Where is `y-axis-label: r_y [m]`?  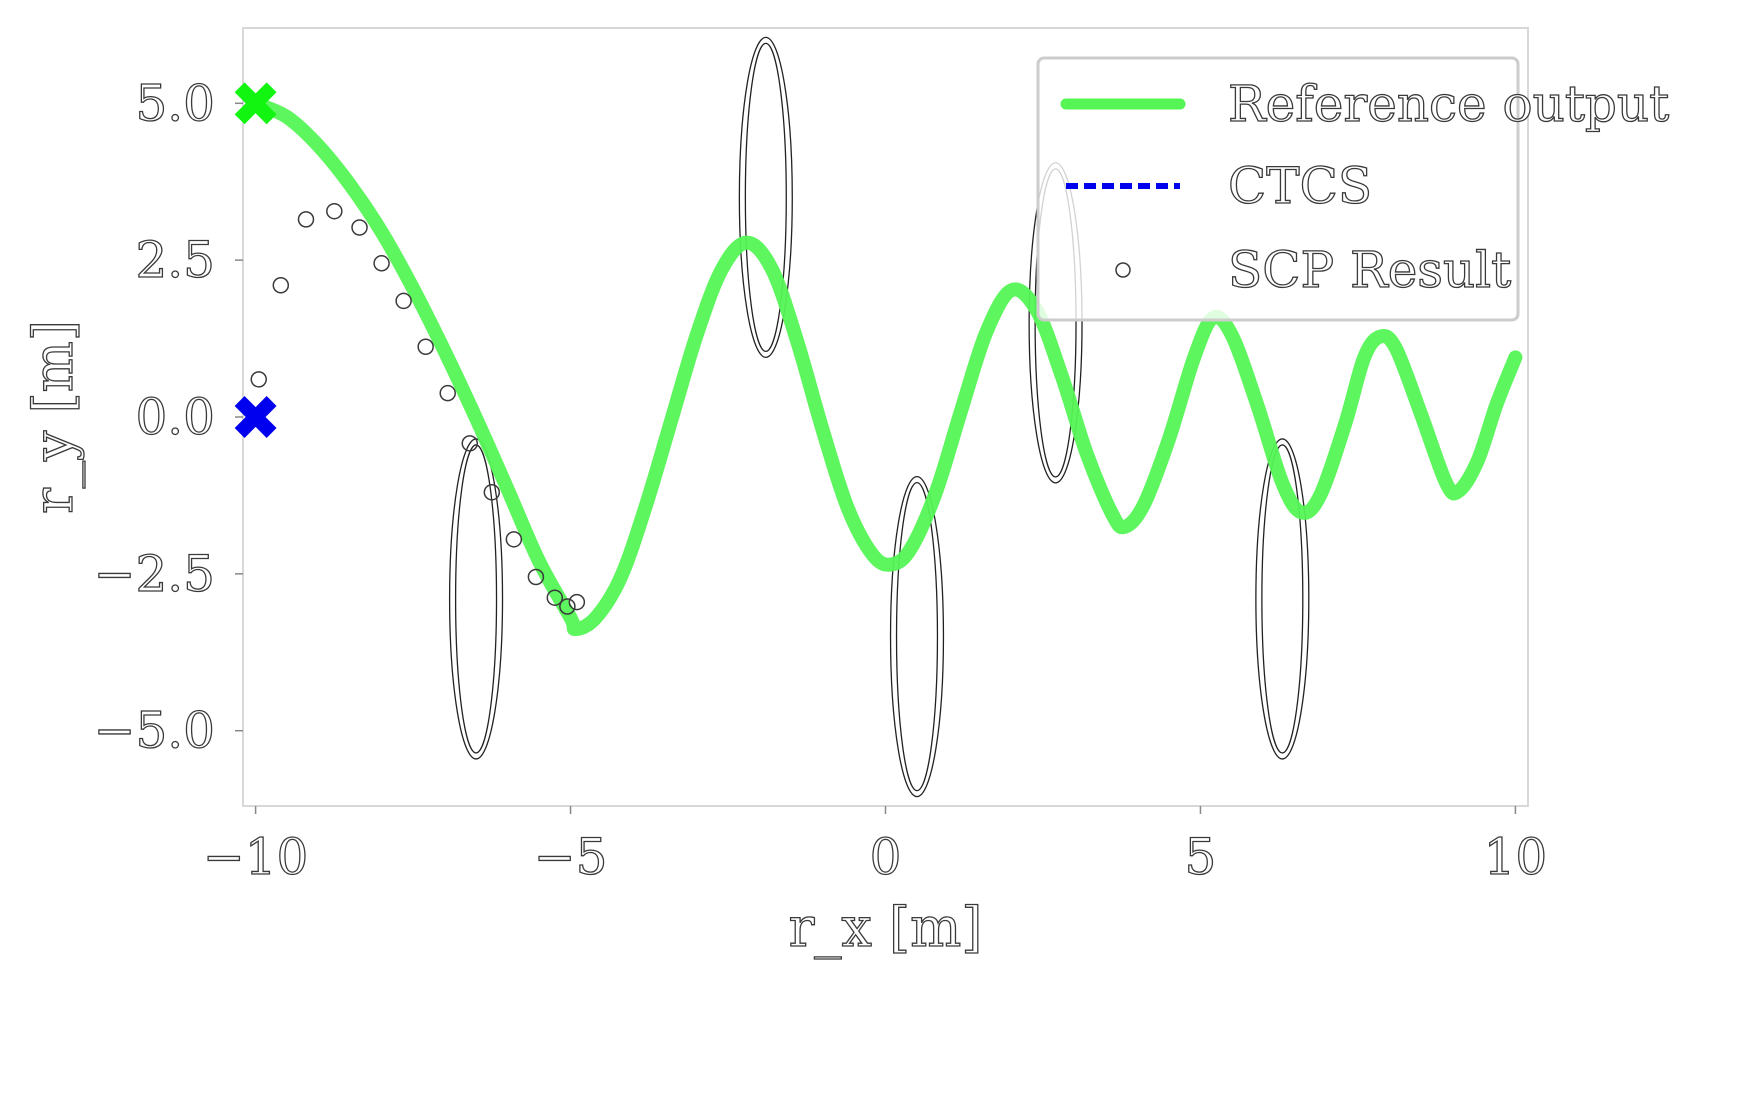
y-axis-label: r_y [m] is located at coordinates (53, 417).